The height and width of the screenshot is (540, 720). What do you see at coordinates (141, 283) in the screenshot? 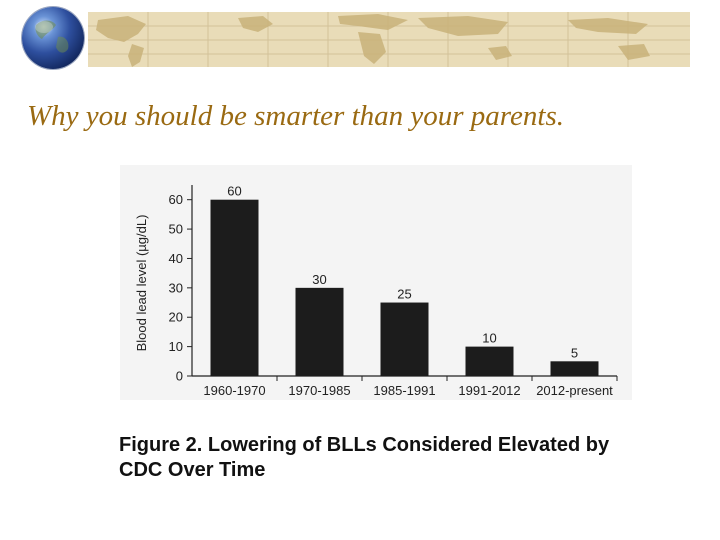
I see `y-axis-label: Blood lead level (µg/dL)` at bounding box center [141, 283].